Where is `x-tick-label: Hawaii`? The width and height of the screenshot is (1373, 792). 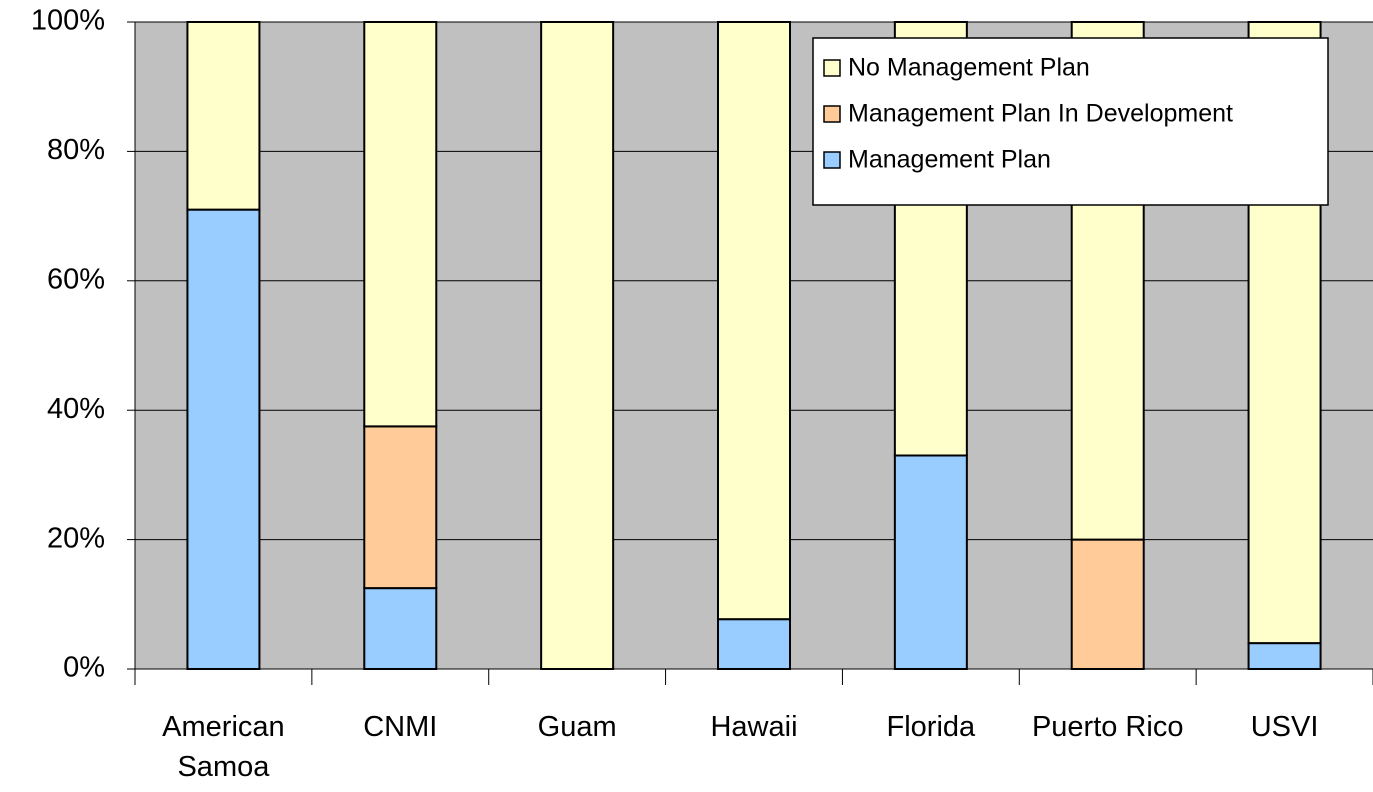 x-tick-label: Hawaii is located at coordinates (754, 727).